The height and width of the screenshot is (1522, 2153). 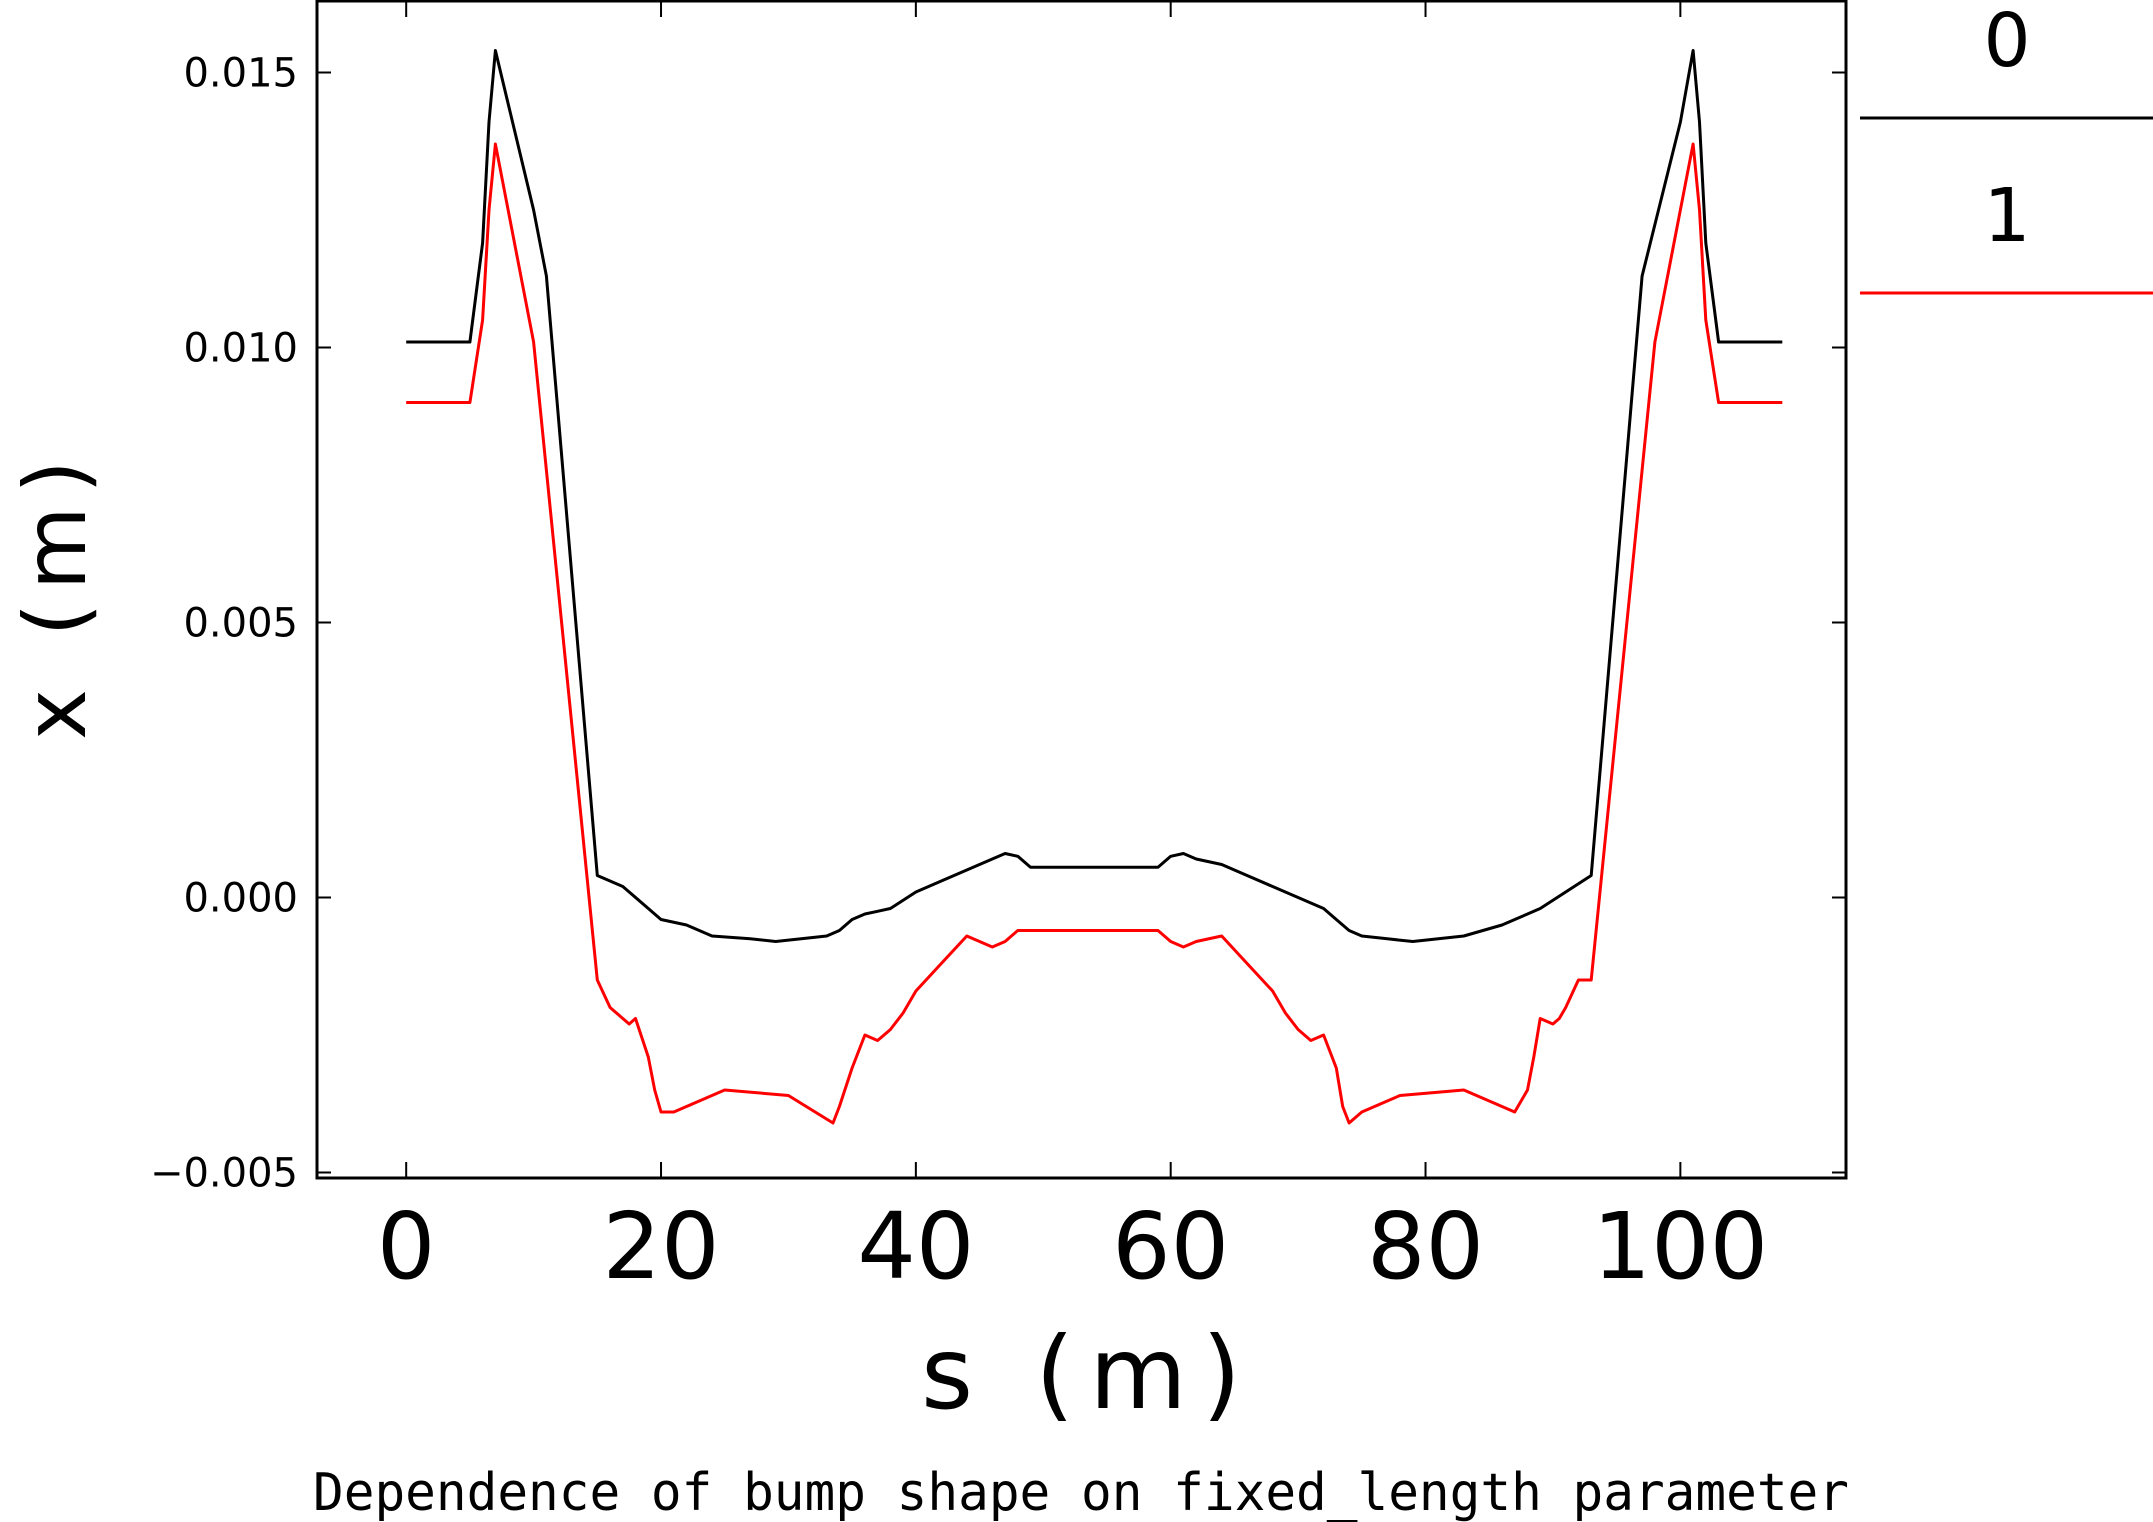 I want to click on y-tick-label: 0.015, so click(x=240, y=74).